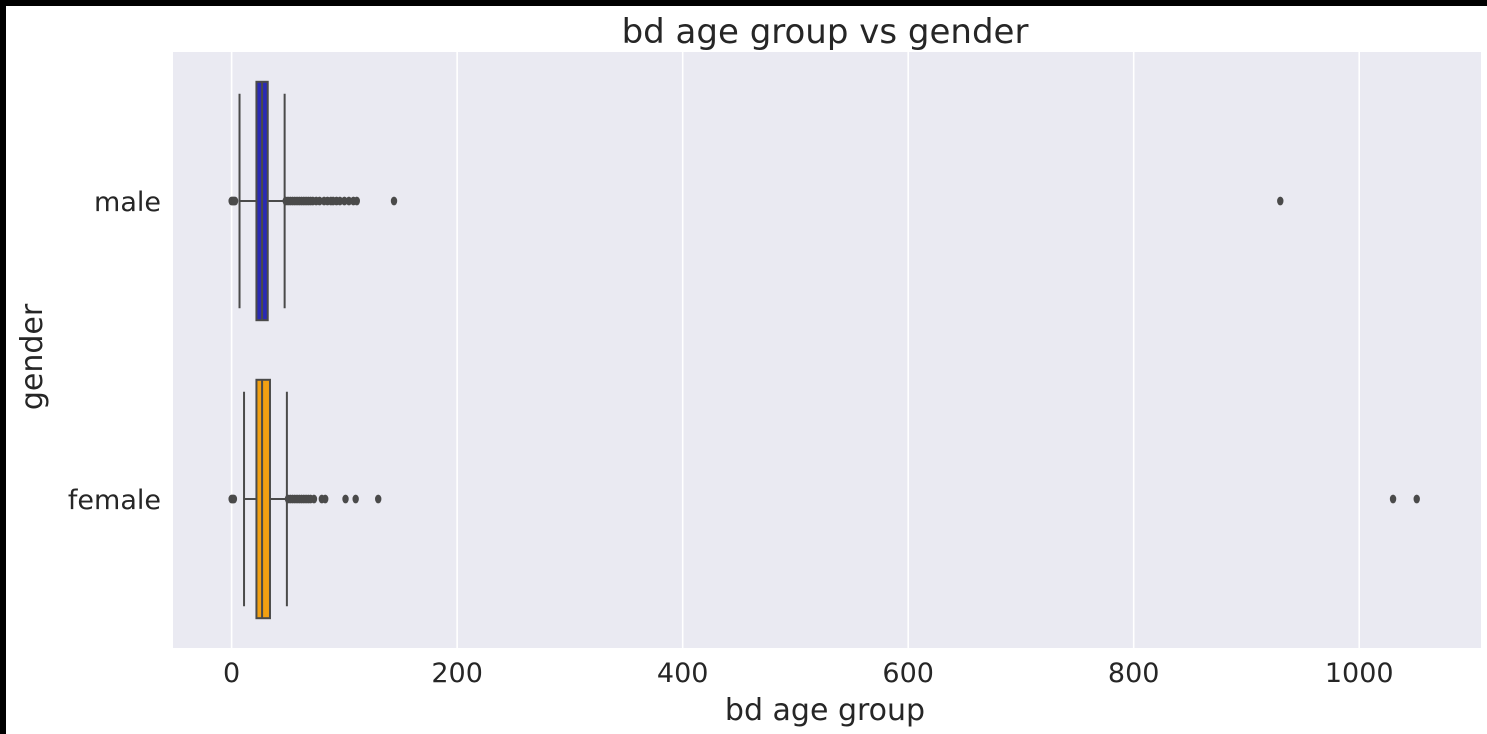 This screenshot has height=734, width=1487. I want to click on x-tick-label: 0, so click(231, 673).